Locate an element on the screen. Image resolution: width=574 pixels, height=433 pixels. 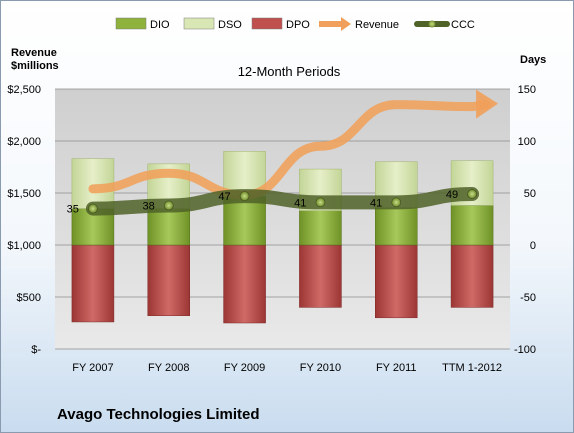
ccc-data-label: 49 is located at coordinates (452, 195).